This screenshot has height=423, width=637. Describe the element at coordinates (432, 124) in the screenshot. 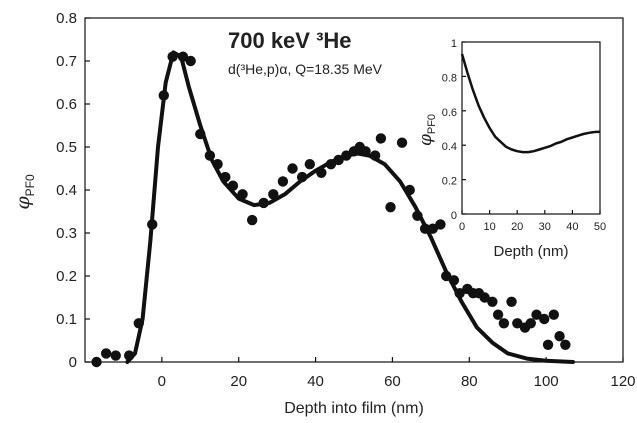

I see `inset-y-axis-subscript: PF0` at that location.